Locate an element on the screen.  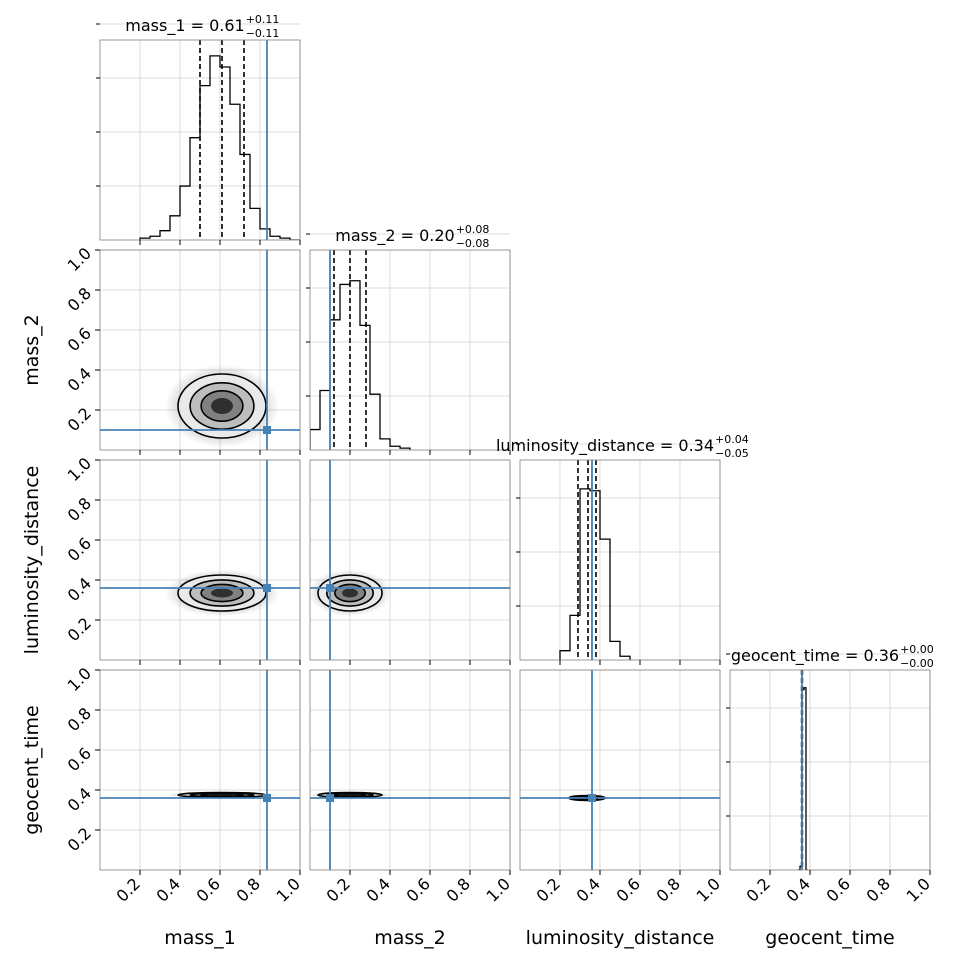
panel-mass-1-mass-1: mass_1 = 0.61 +0.11−0.11 is located at coordinates (198, 129).